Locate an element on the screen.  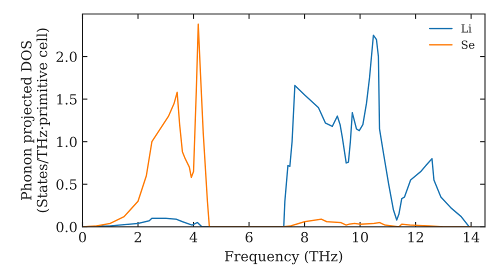
y-tick-label: 1.5 is located at coordinates (67, 99).